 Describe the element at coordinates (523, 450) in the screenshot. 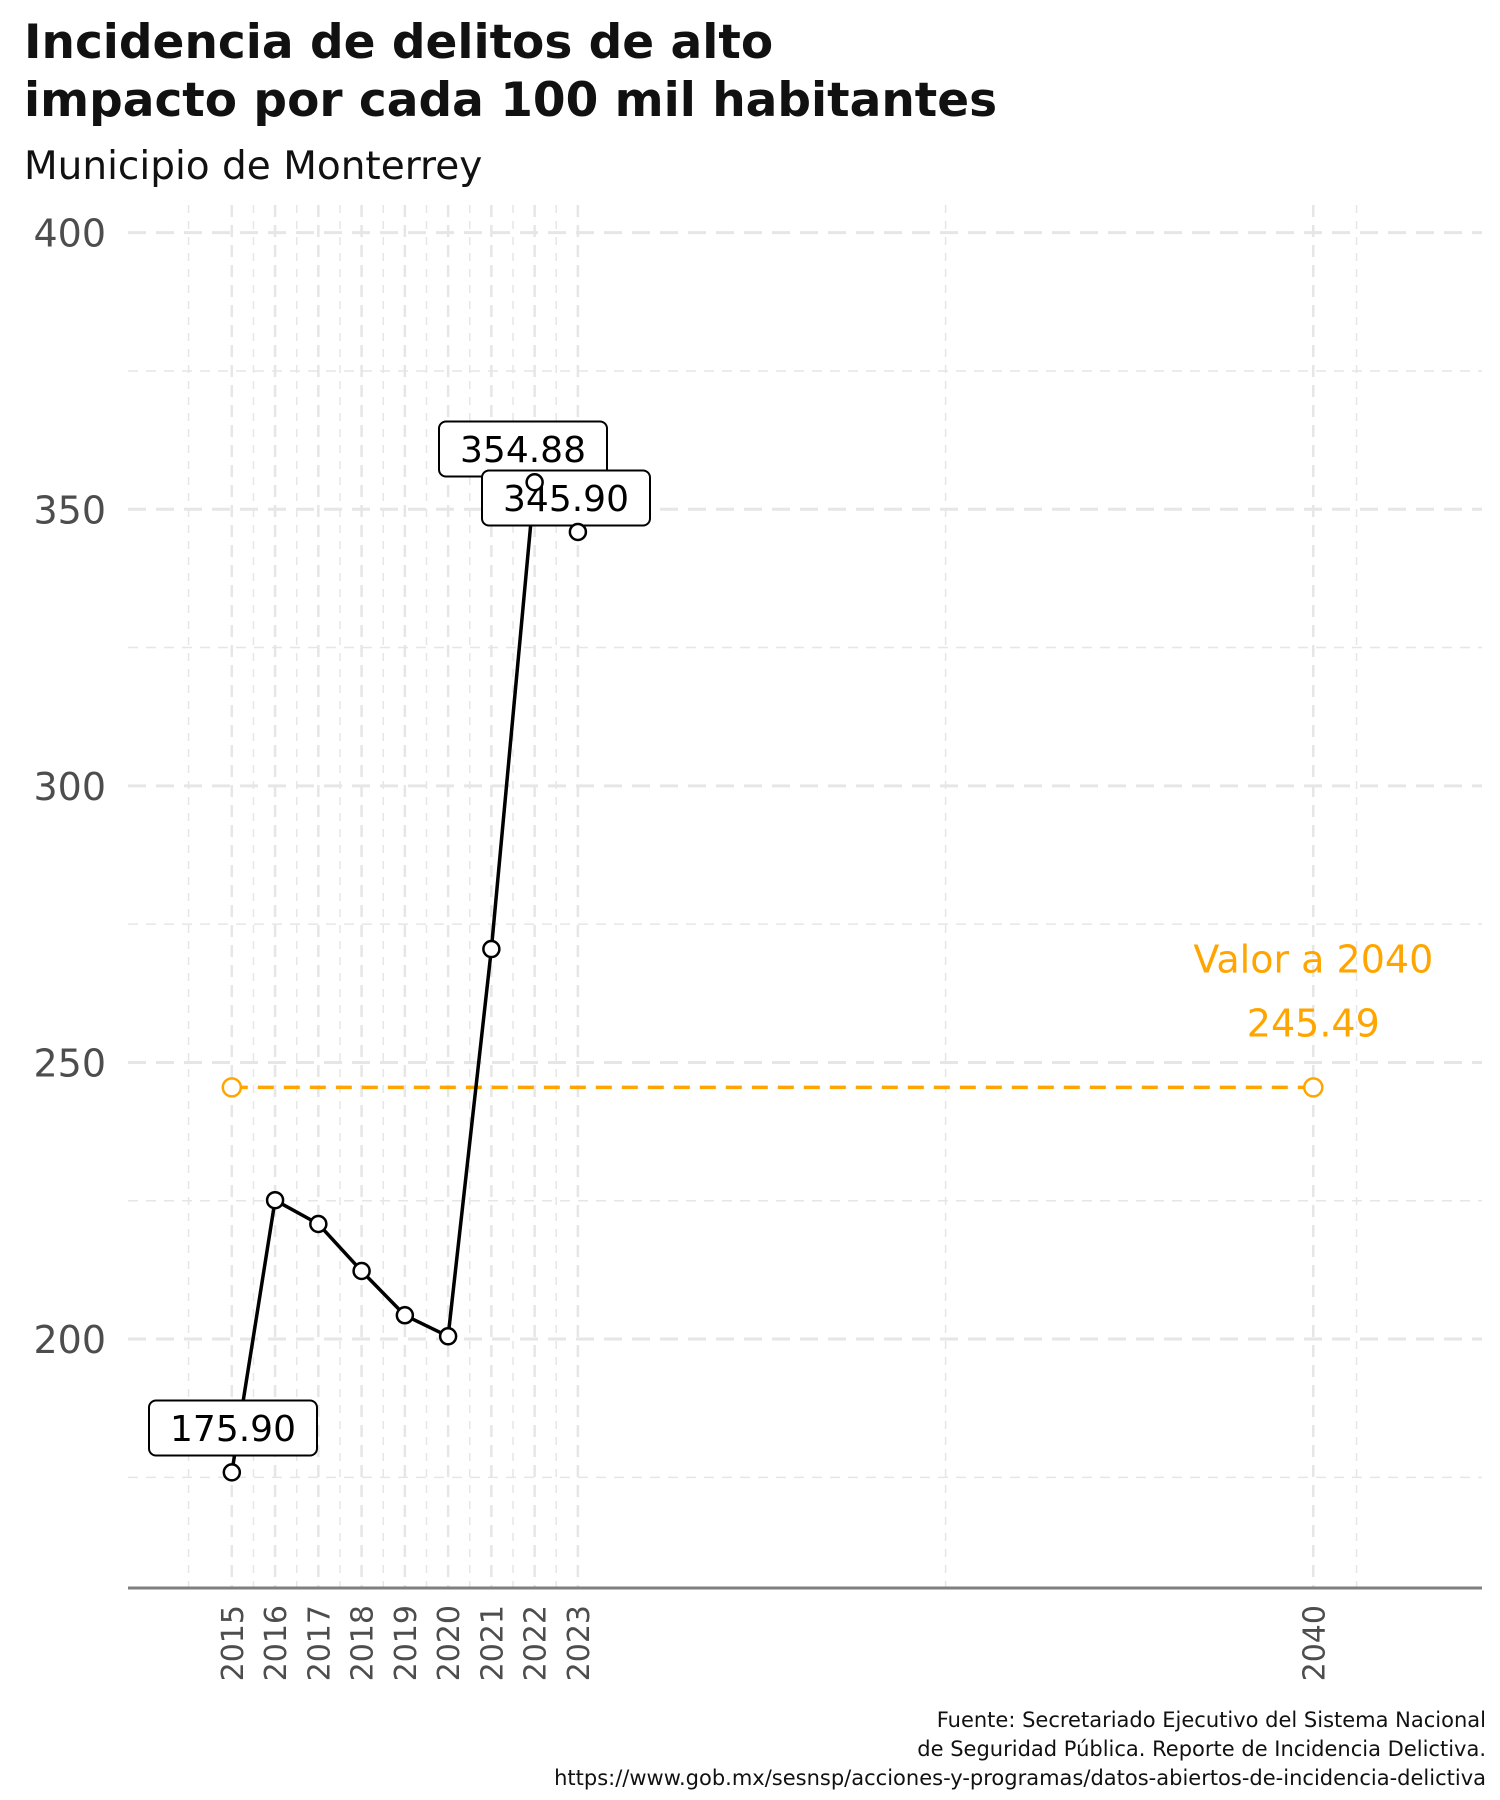

I see `data-label: 354.88` at that location.